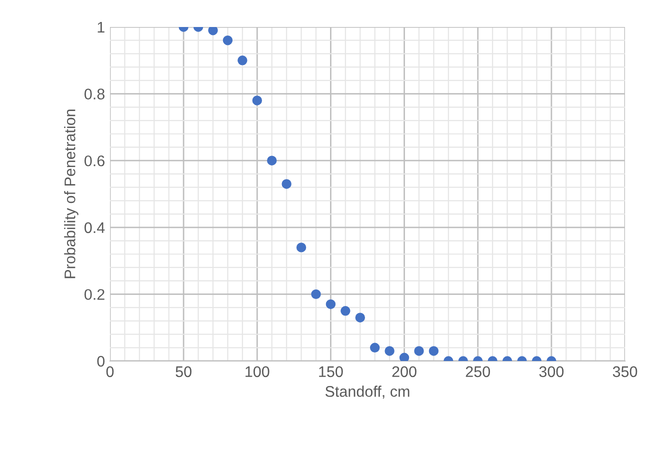 The height and width of the screenshot is (451, 665). I want to click on y-tick-label: 1, so click(101, 27).